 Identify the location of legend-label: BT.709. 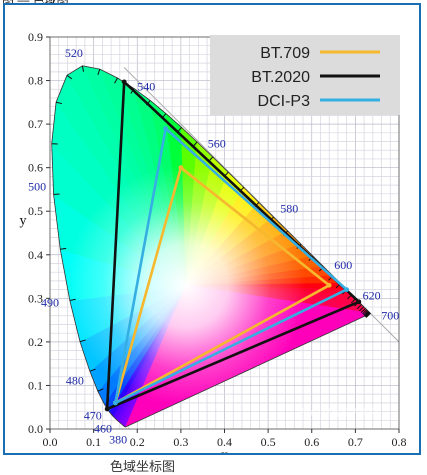
(285, 53).